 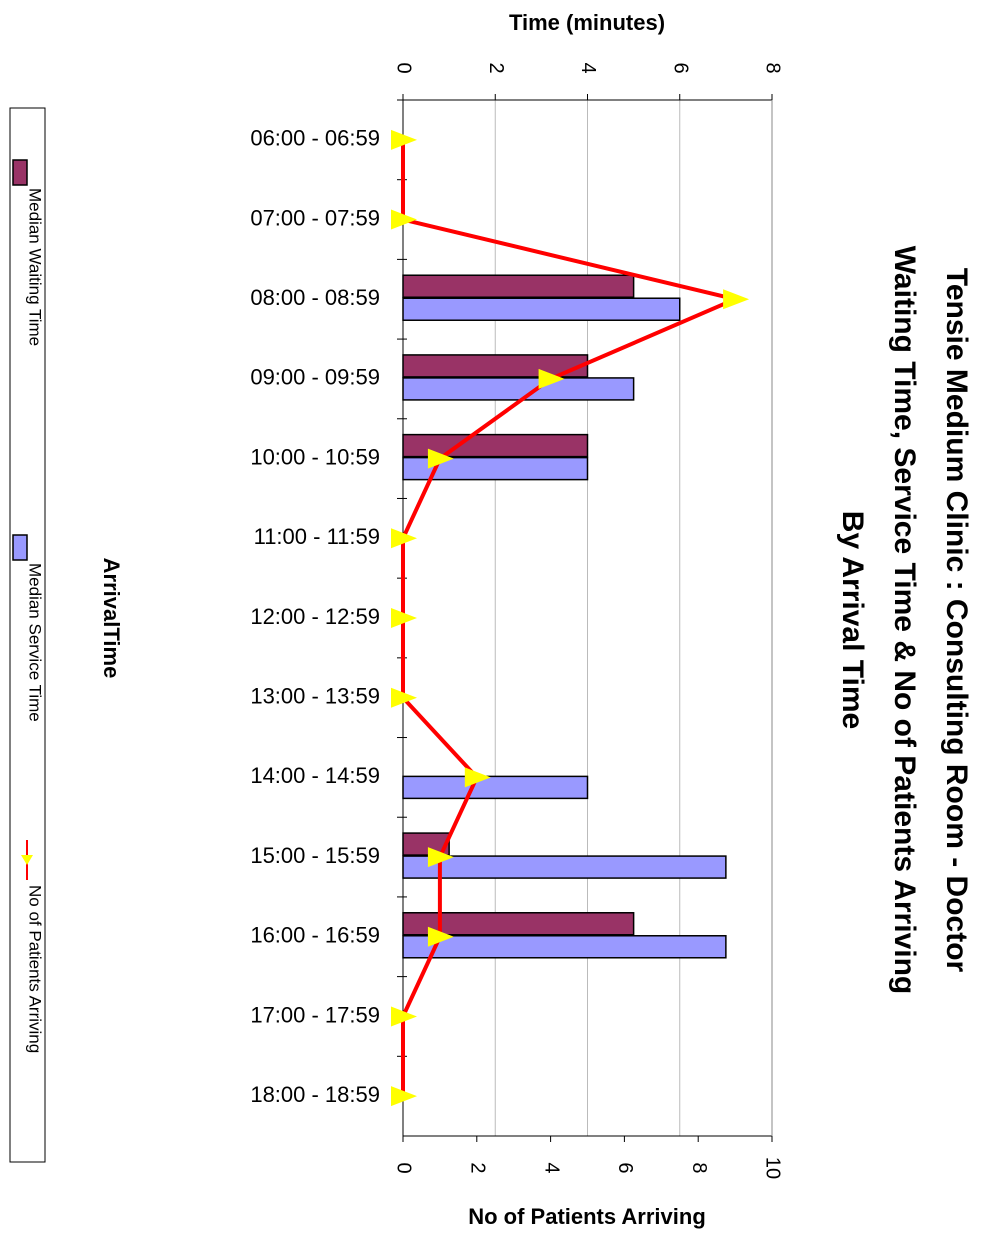 I want to click on x-tick-label: 12:00 - 12:59, so click(x=315, y=616).